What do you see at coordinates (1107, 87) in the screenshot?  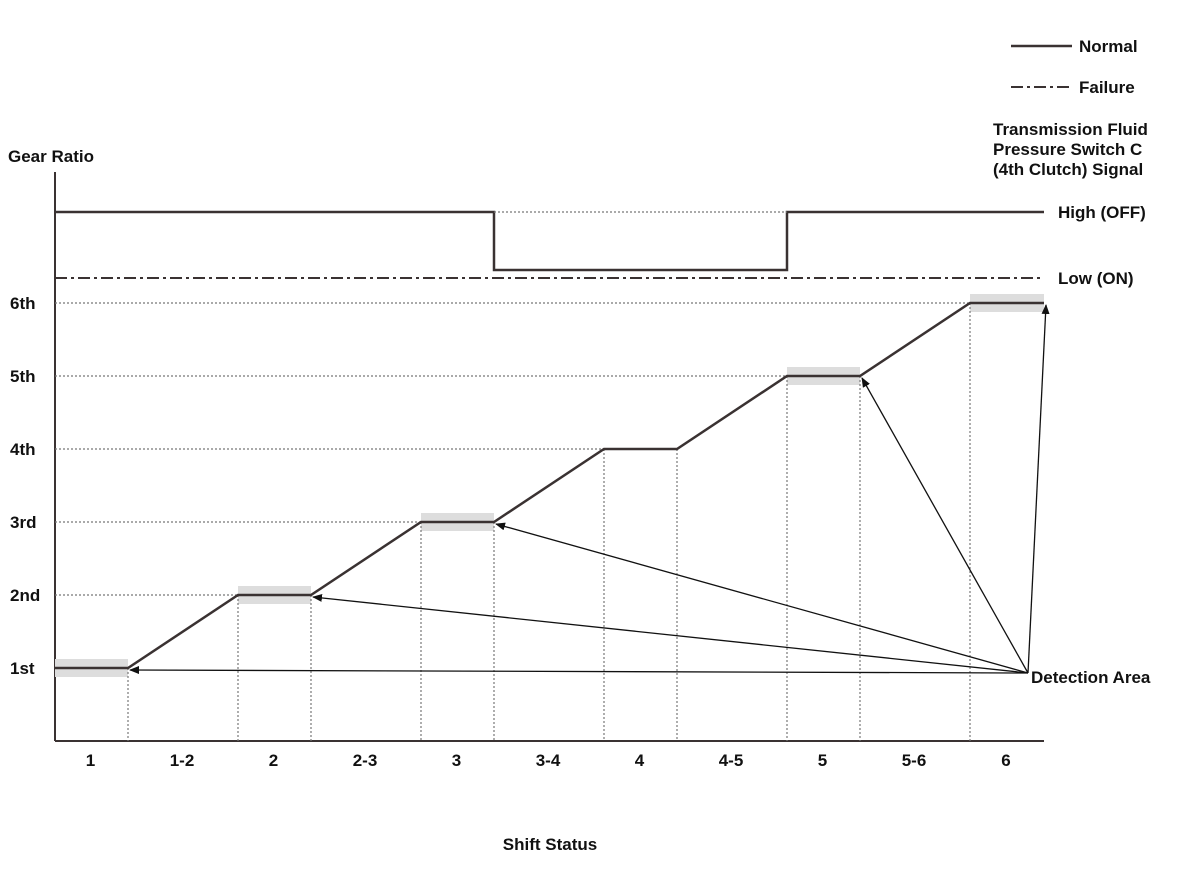 I see `legend-failure-label: Failure` at bounding box center [1107, 87].